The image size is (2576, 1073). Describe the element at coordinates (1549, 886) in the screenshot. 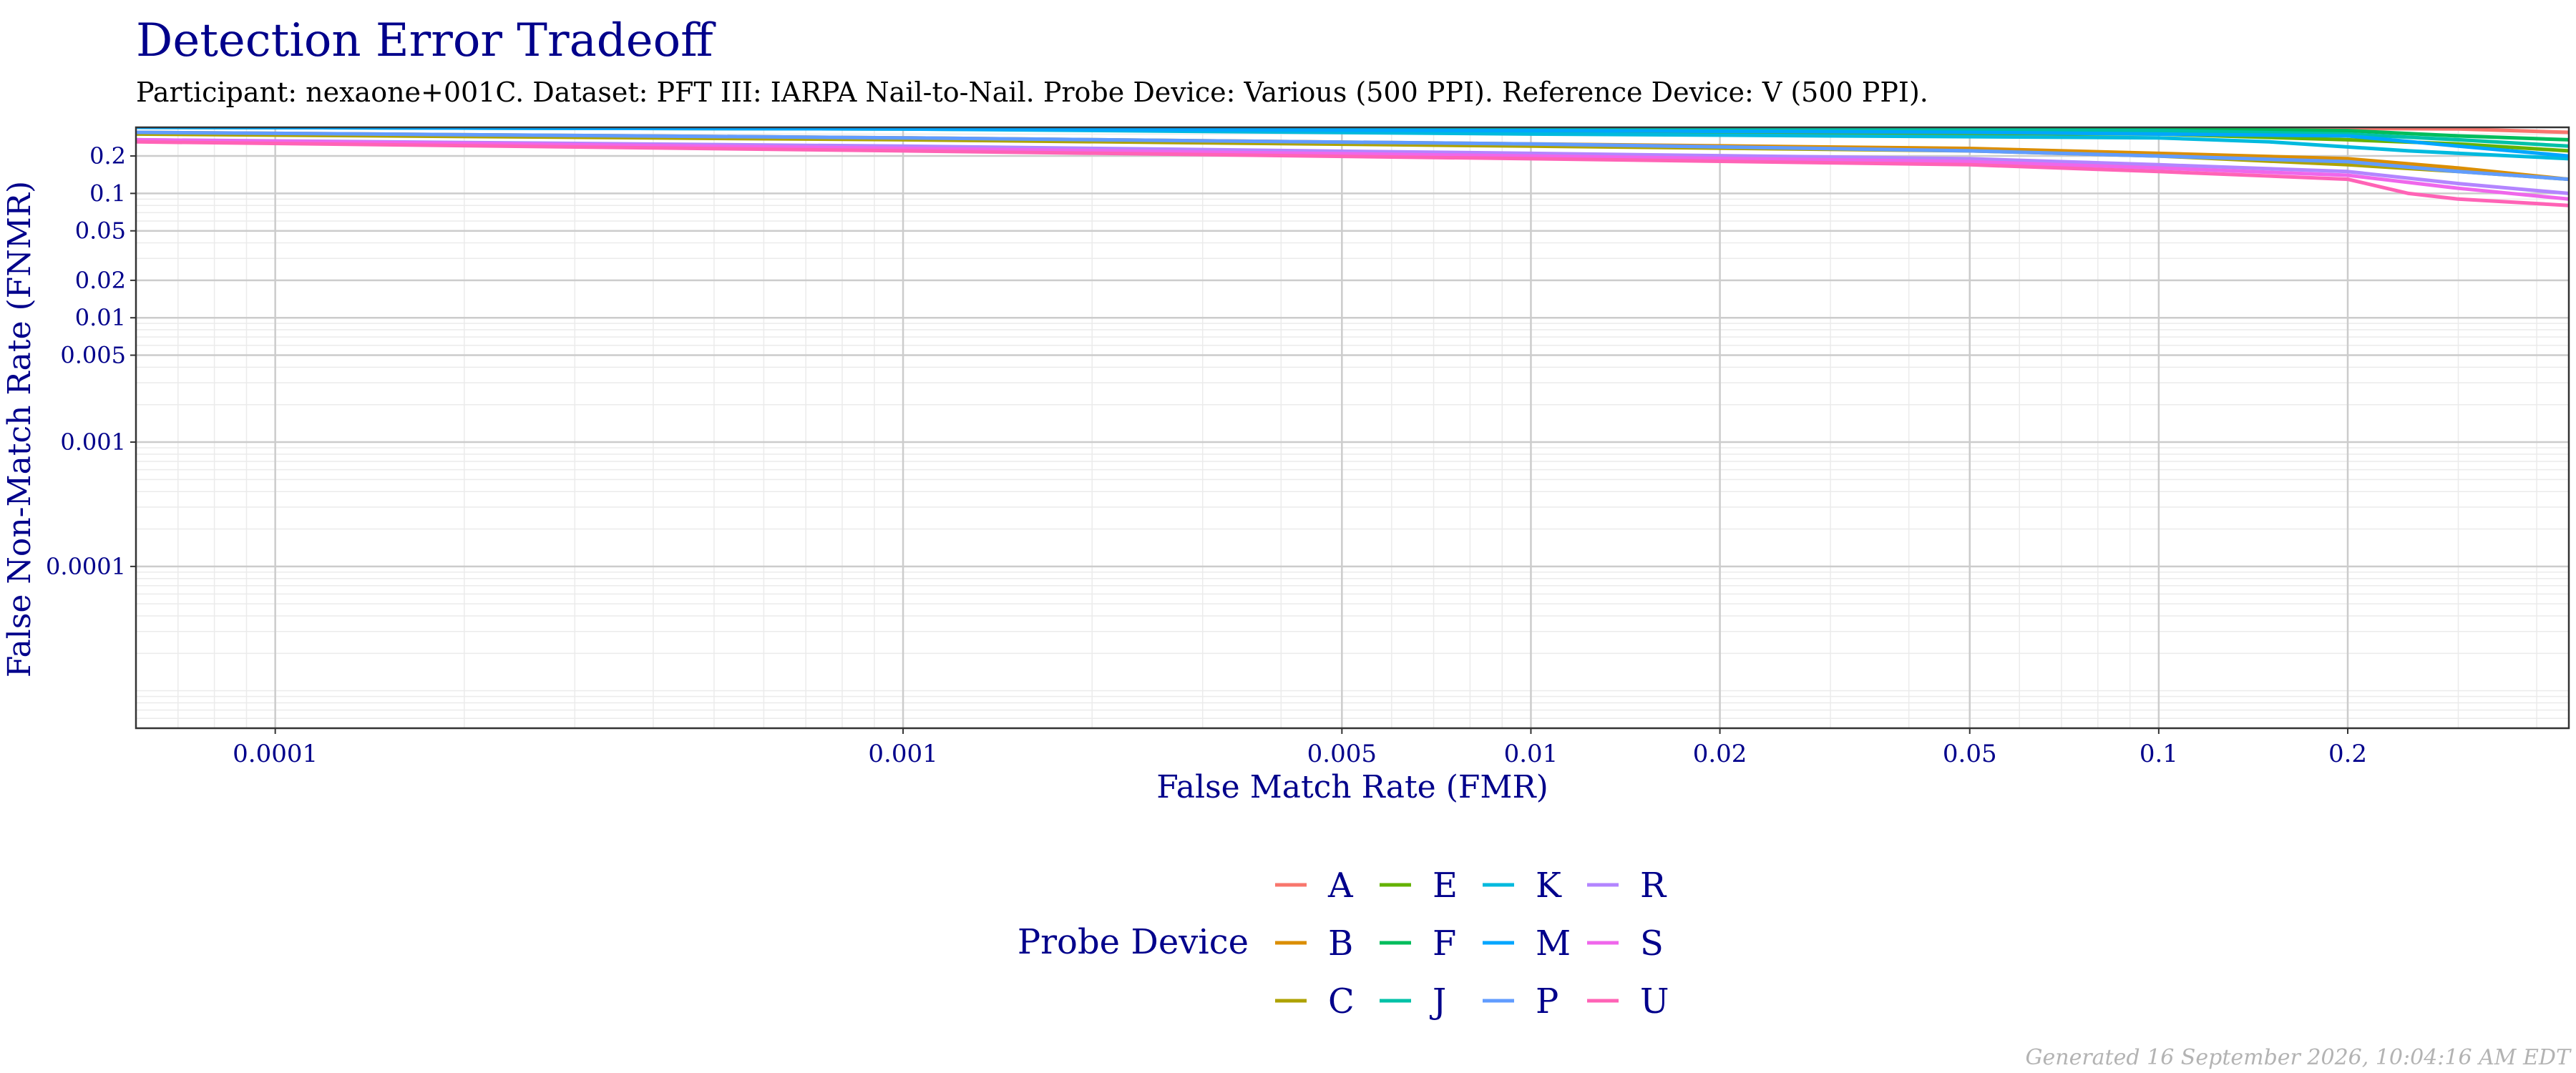

I see `legend-label-K: K` at that location.